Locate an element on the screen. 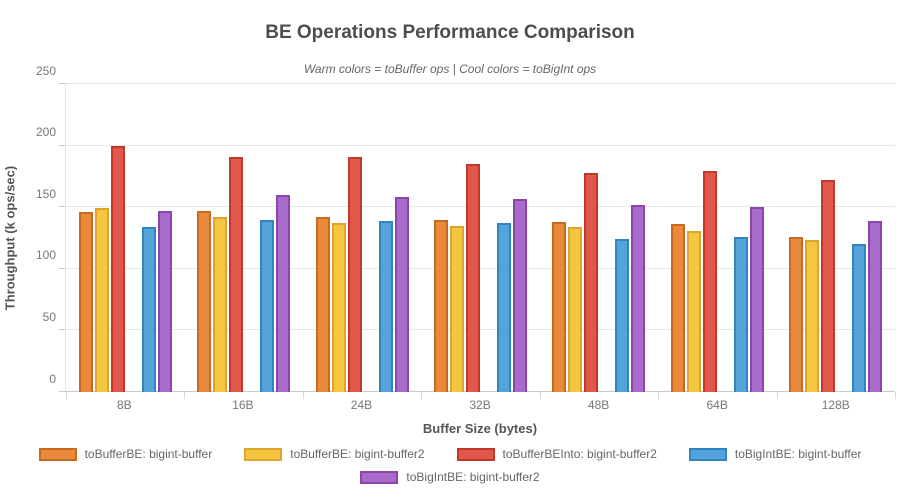  x-category-label: 64B is located at coordinates (717, 405).